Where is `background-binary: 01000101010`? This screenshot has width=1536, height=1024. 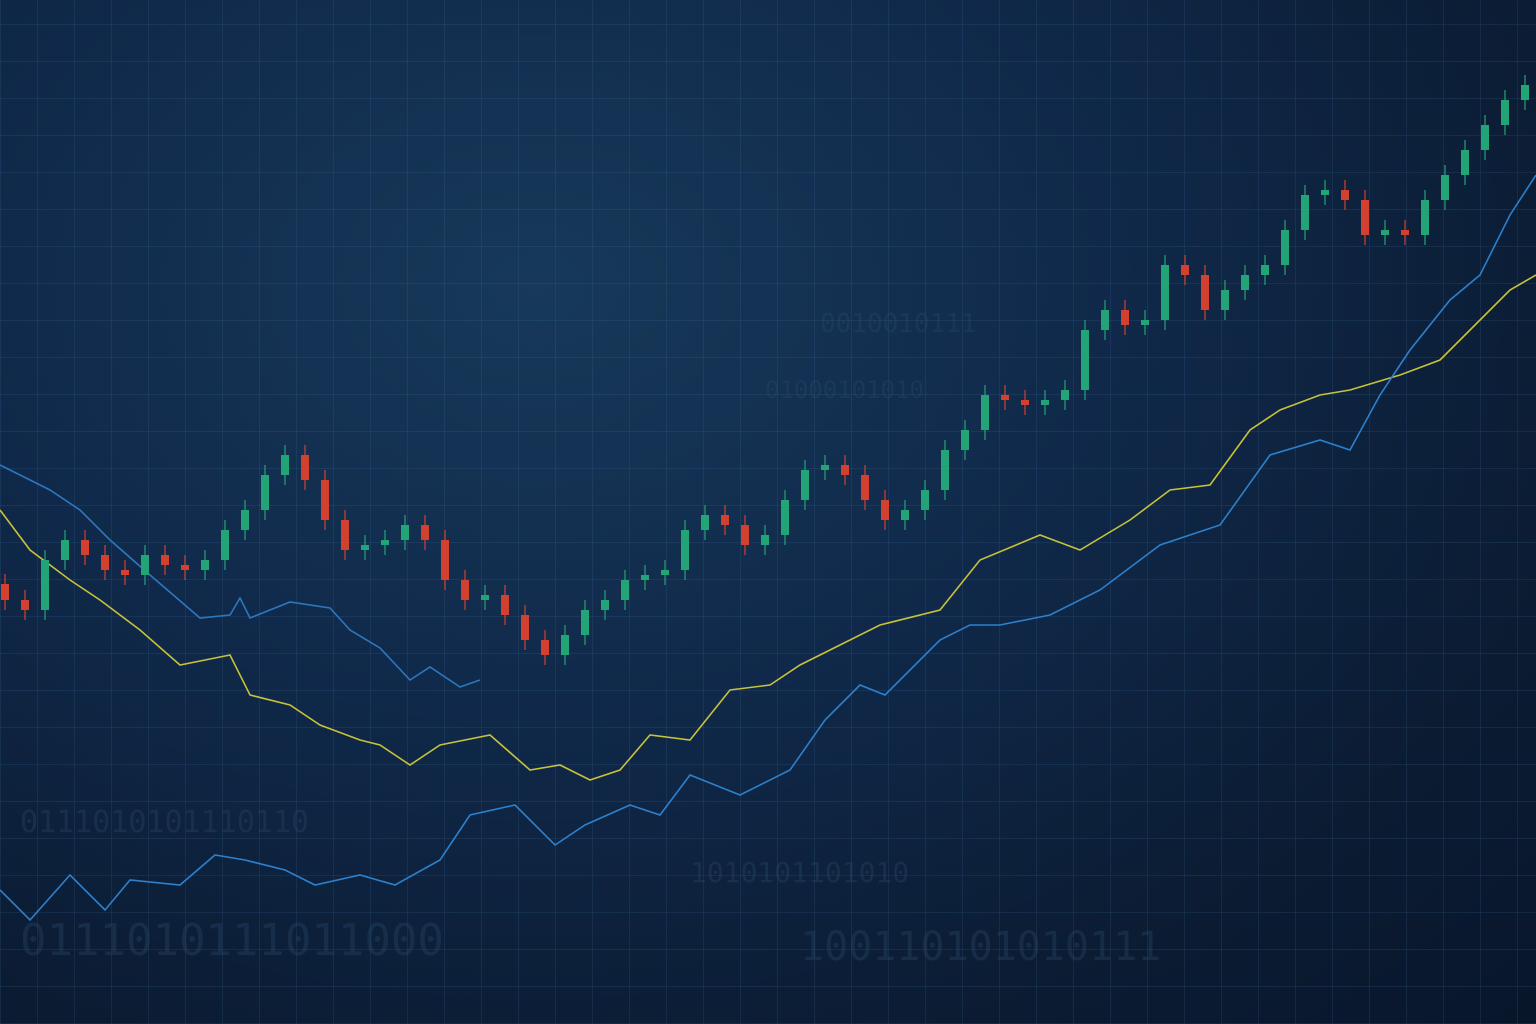 background-binary: 01000101010 is located at coordinates (844, 390).